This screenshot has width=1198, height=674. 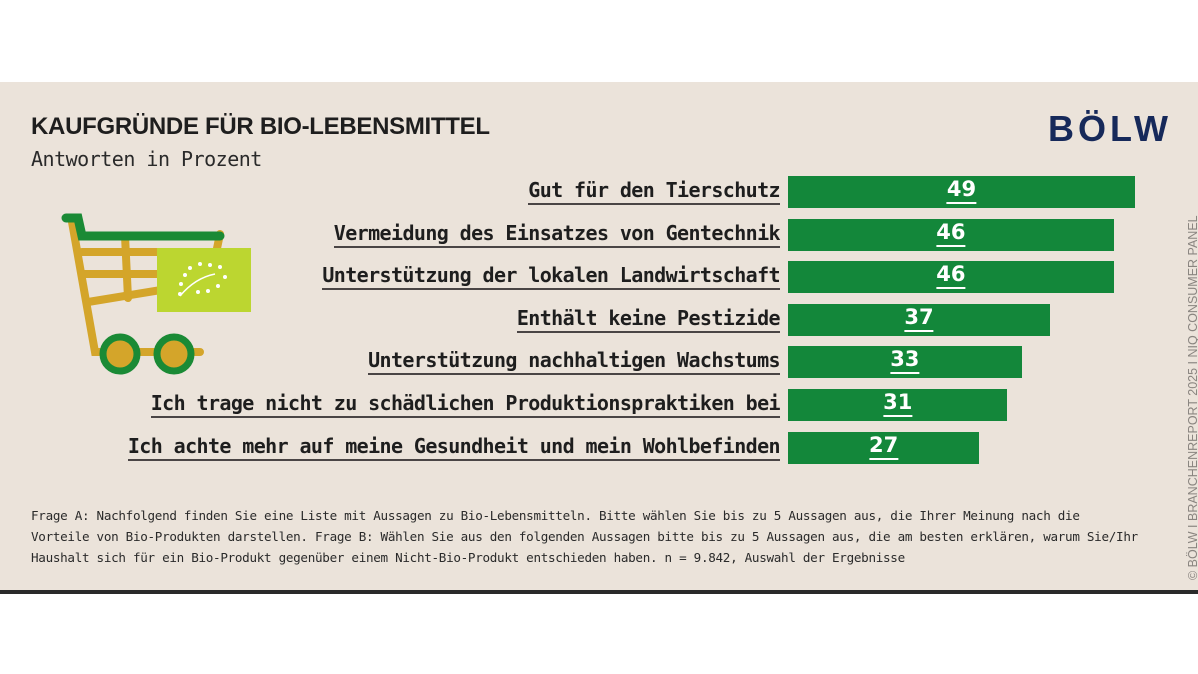 I want to click on category-label: Enthält keine Pestizide, so click(x=648, y=319).